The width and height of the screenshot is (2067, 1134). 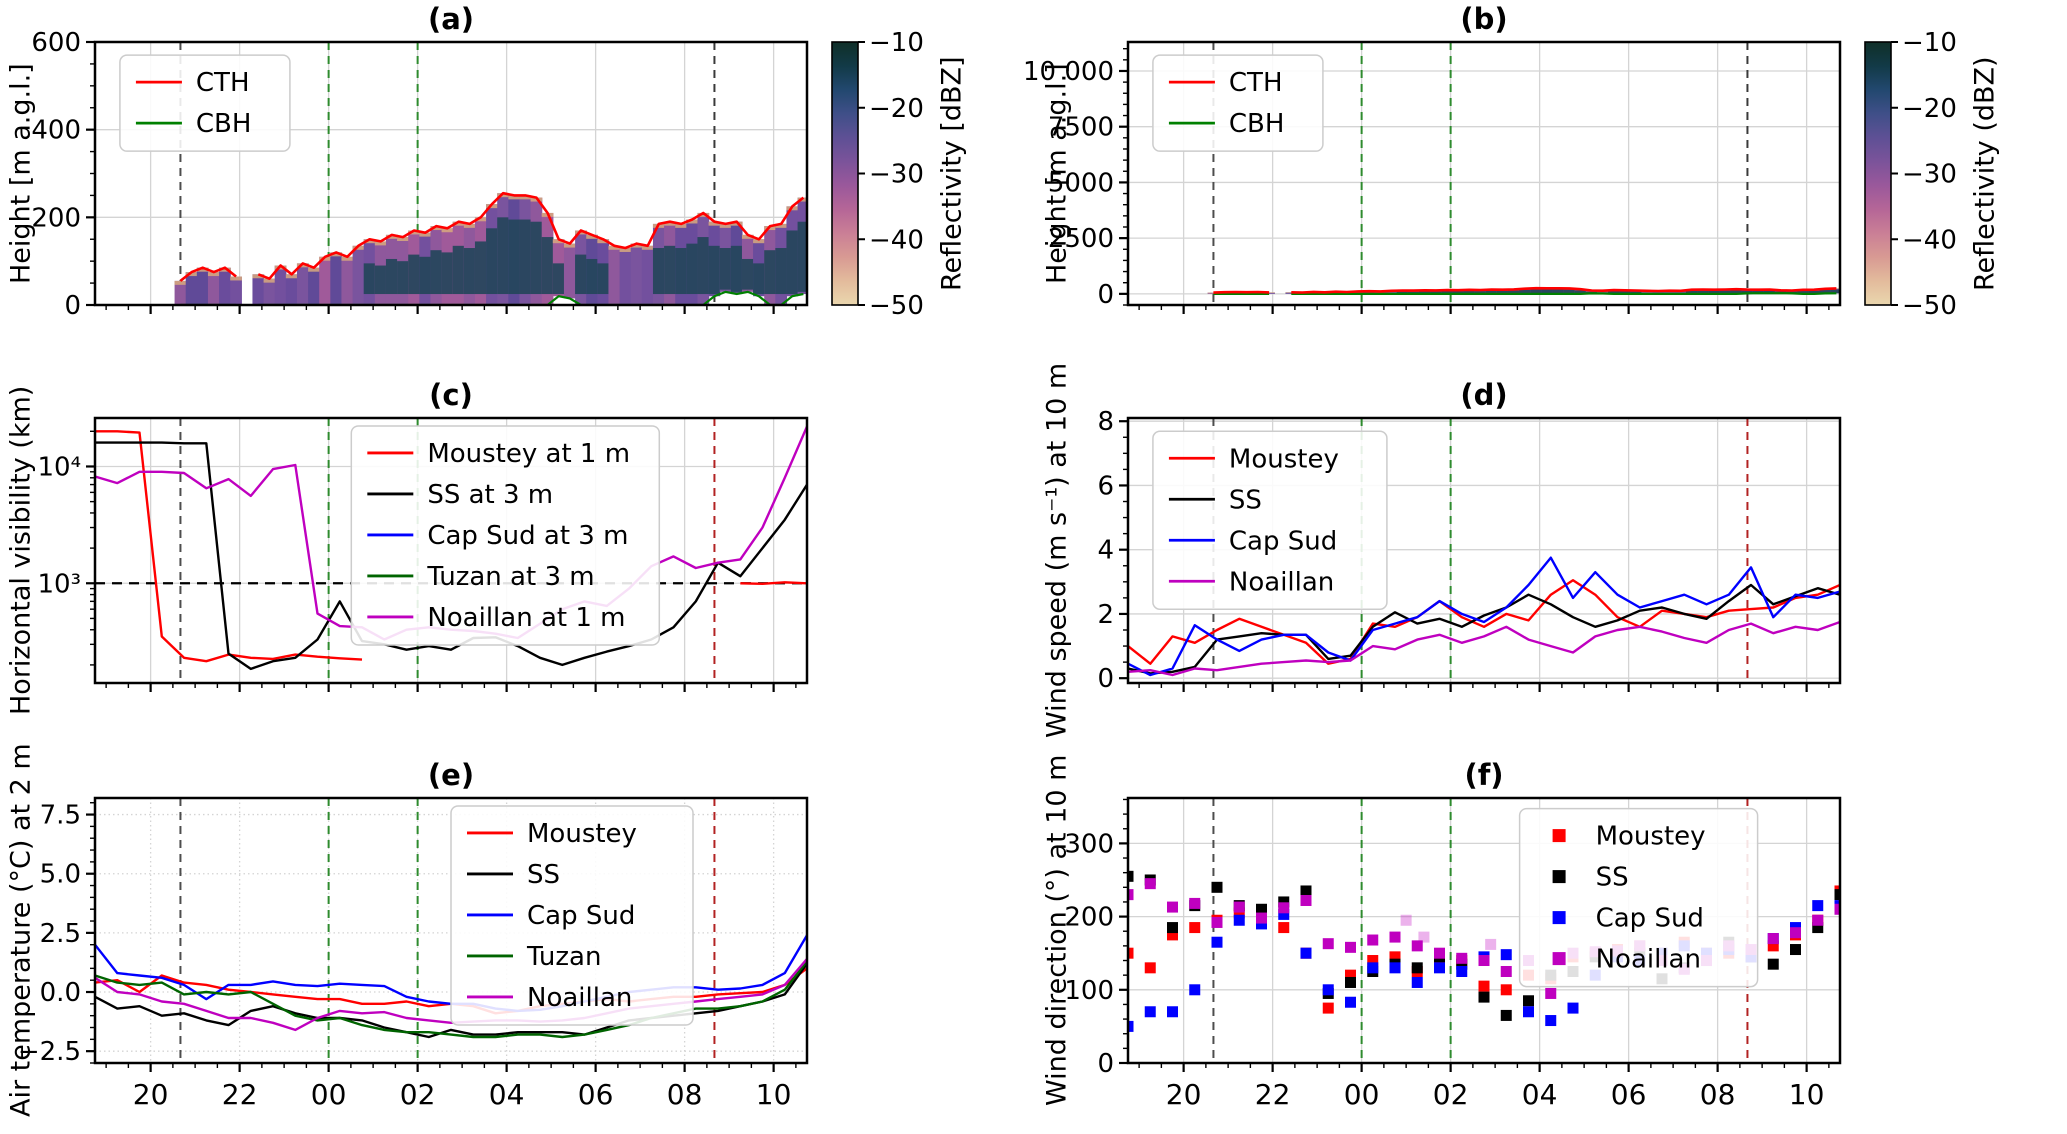 I want to click on legend-label: CTH, so click(x=1256, y=83).